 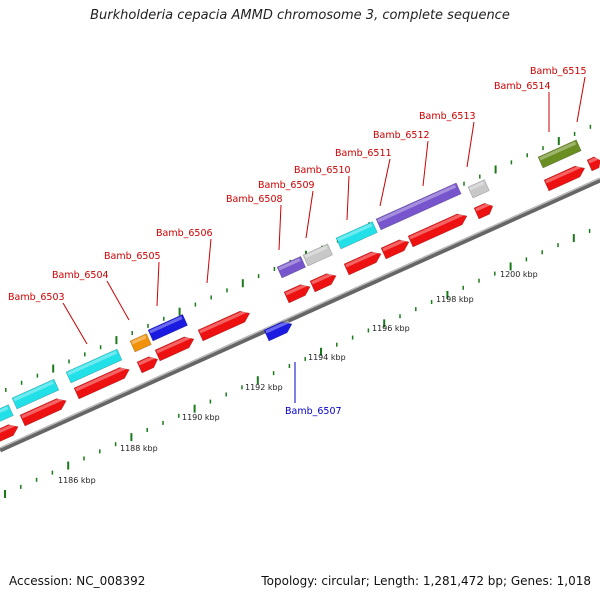 I want to click on scale-tick-label: 1186 kbp, so click(x=77, y=480).